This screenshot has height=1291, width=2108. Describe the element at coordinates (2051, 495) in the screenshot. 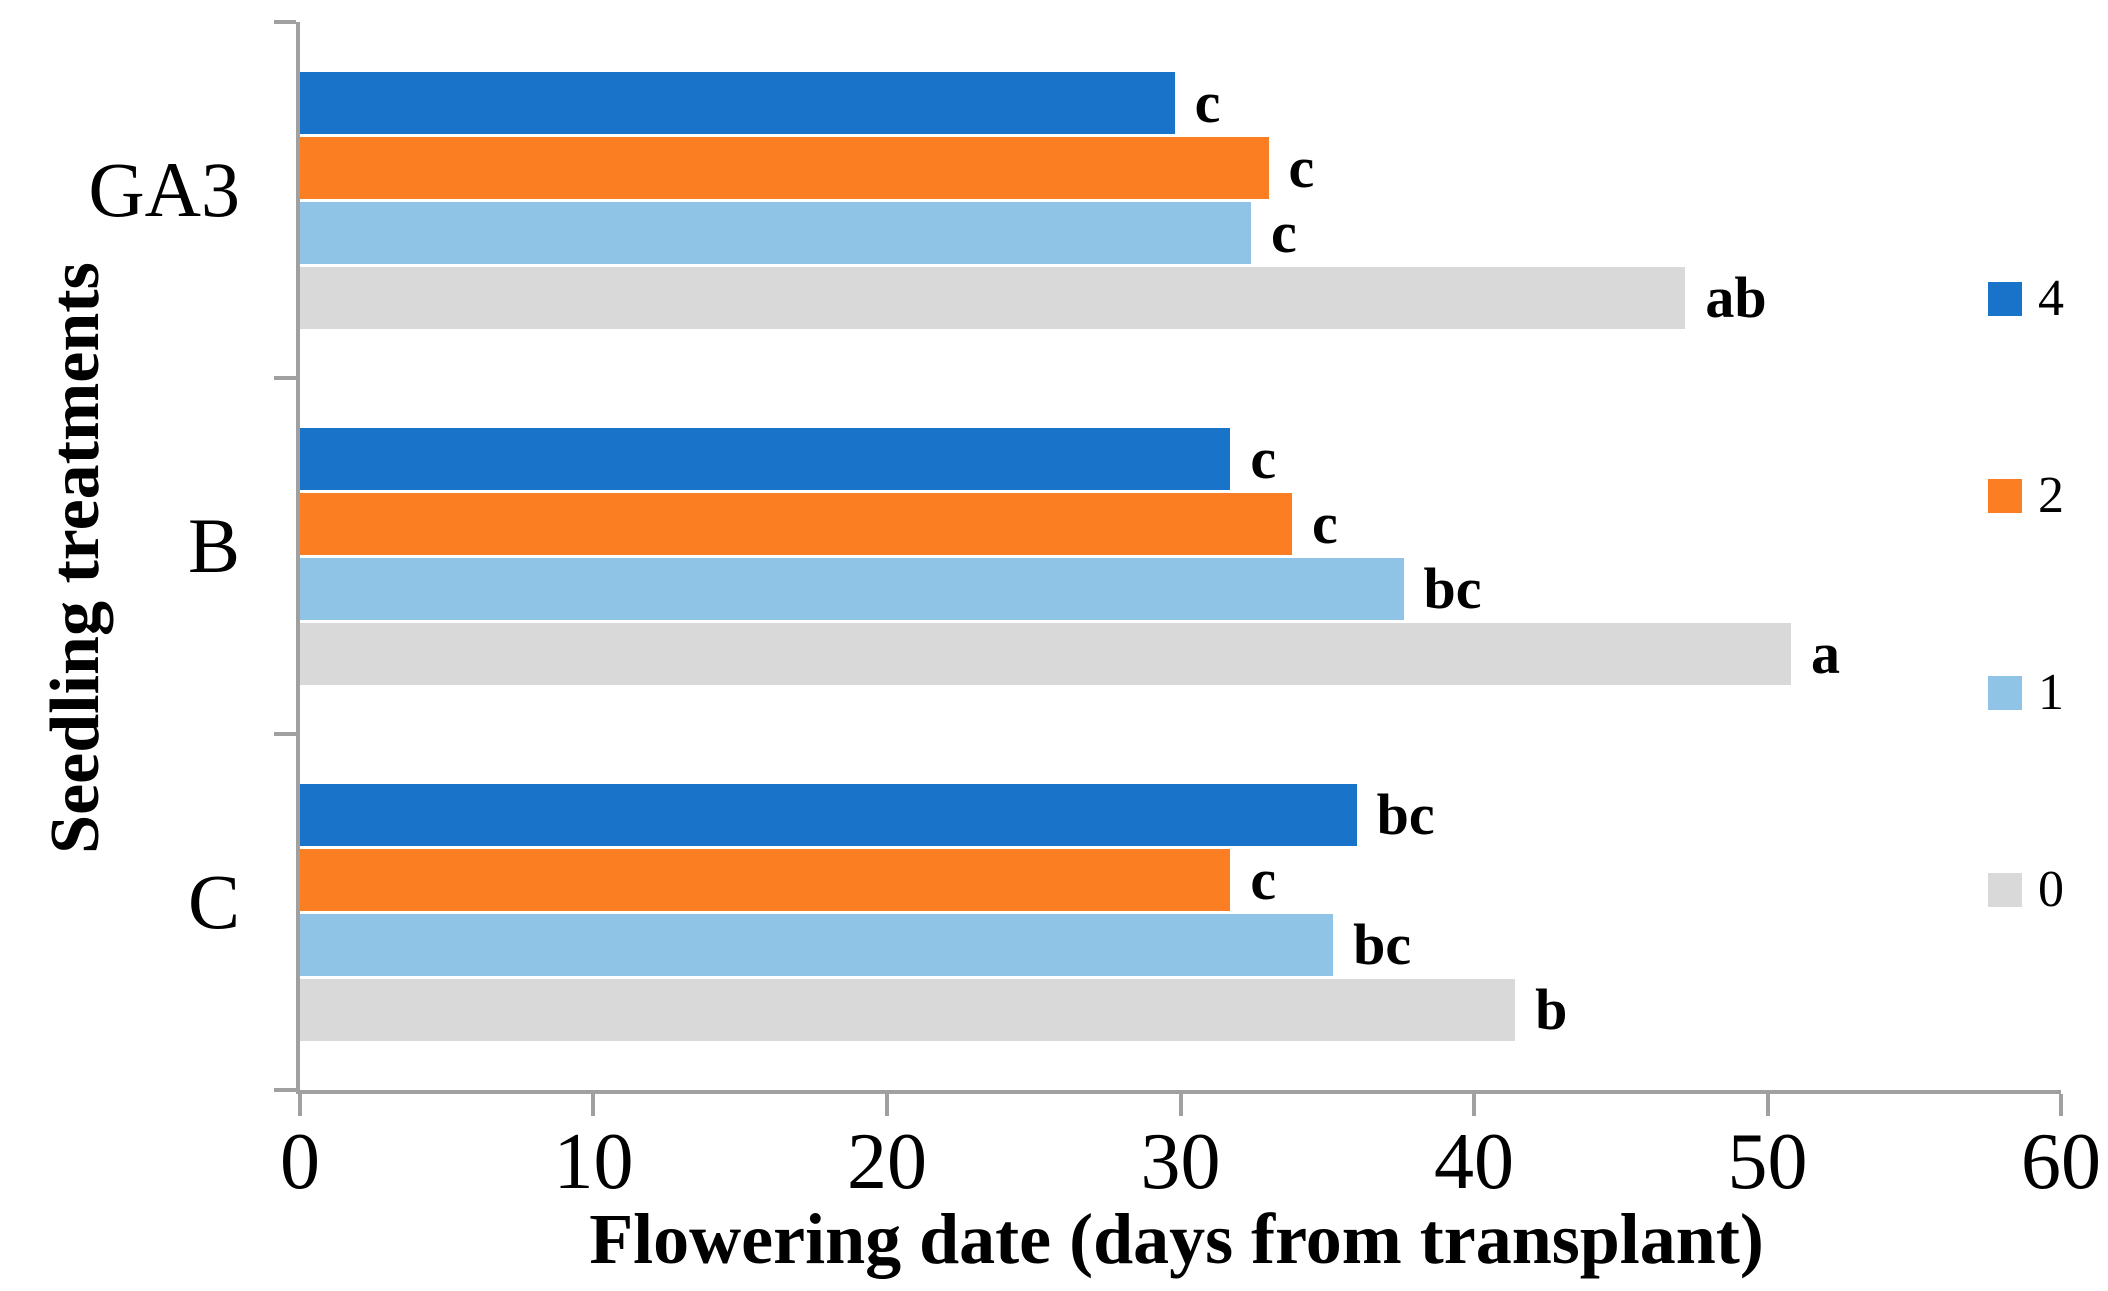

I see `legend-label-2: 2` at that location.